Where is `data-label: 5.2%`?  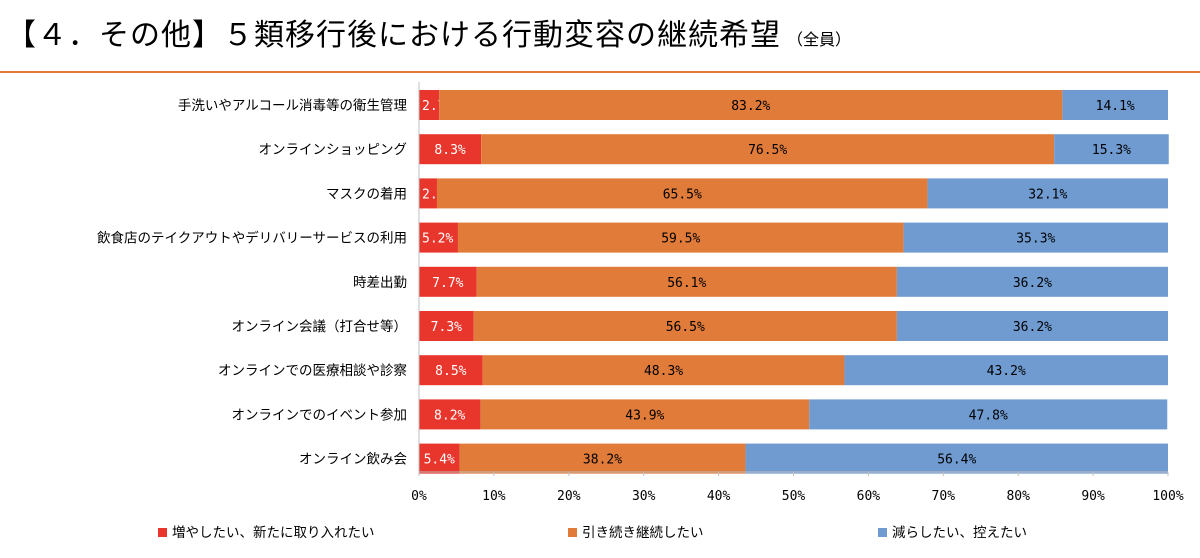 data-label: 5.2% is located at coordinates (437, 239).